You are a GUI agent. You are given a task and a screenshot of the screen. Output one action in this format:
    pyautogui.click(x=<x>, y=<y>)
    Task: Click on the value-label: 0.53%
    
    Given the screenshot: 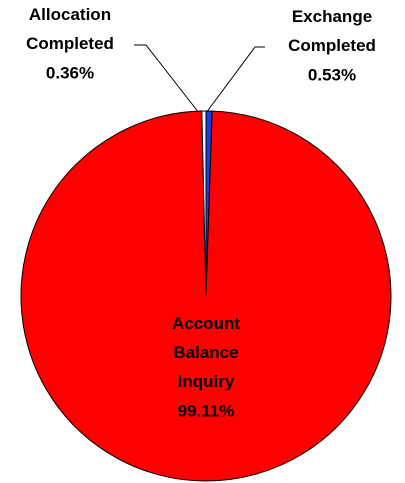 What is the action you would take?
    pyautogui.click(x=332, y=74)
    